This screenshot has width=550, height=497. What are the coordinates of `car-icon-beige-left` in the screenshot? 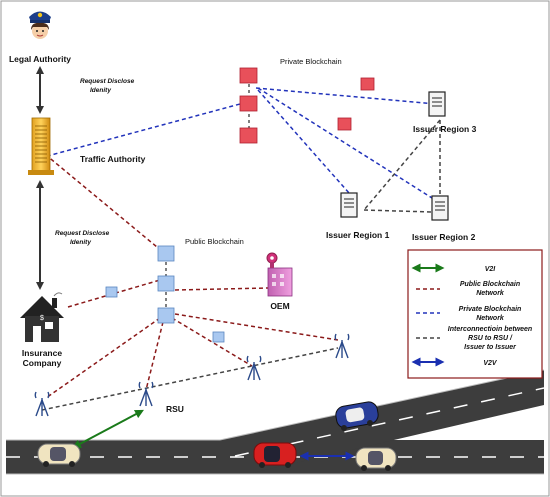 It's located at (59, 455).